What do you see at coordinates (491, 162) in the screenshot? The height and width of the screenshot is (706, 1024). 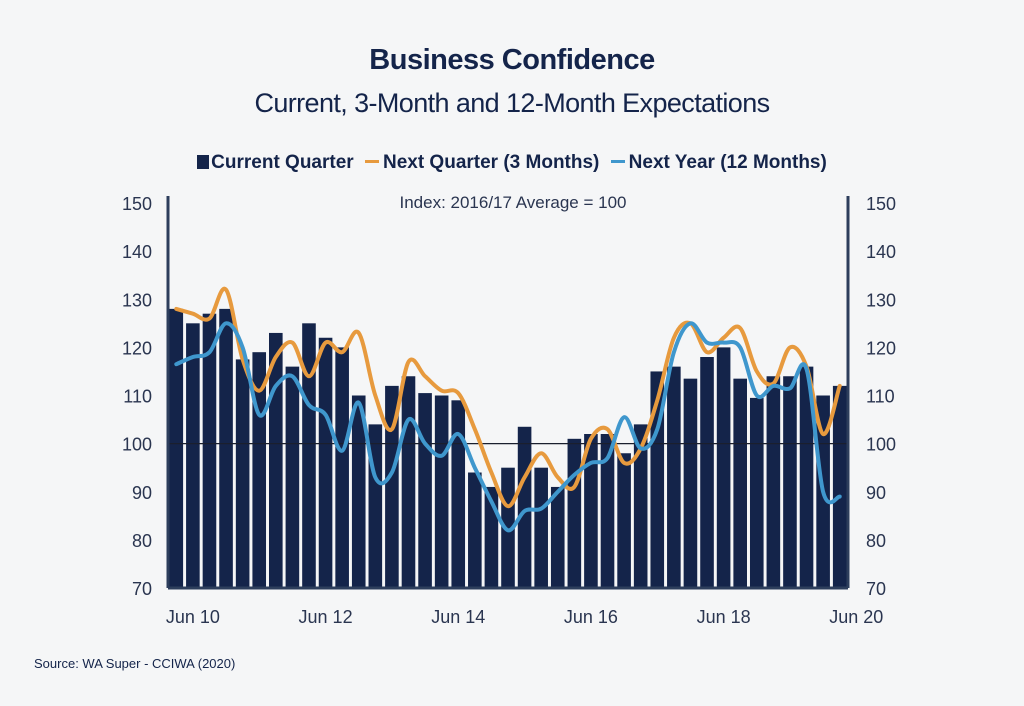 I see `legend-label-next-quarter: Next Quarter (3 Months)` at bounding box center [491, 162].